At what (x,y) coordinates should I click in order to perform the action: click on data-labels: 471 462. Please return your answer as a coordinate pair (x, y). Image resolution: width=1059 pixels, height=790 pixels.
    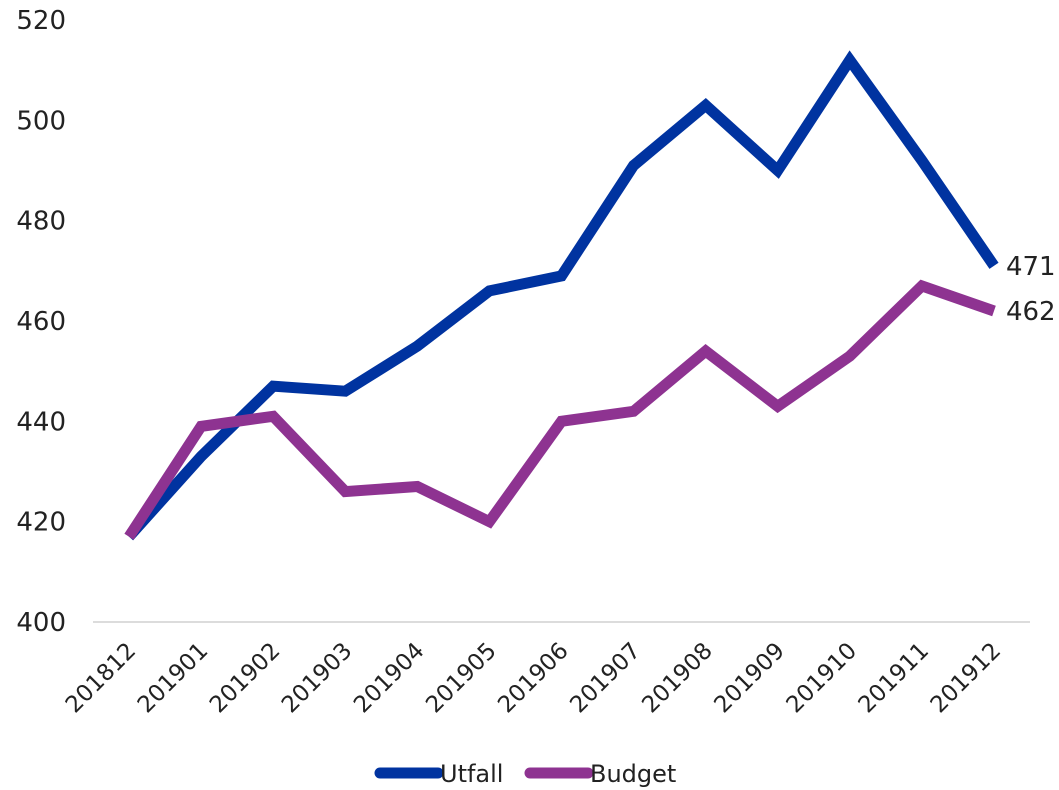
    Looking at the image, I should click on (1031, 289).